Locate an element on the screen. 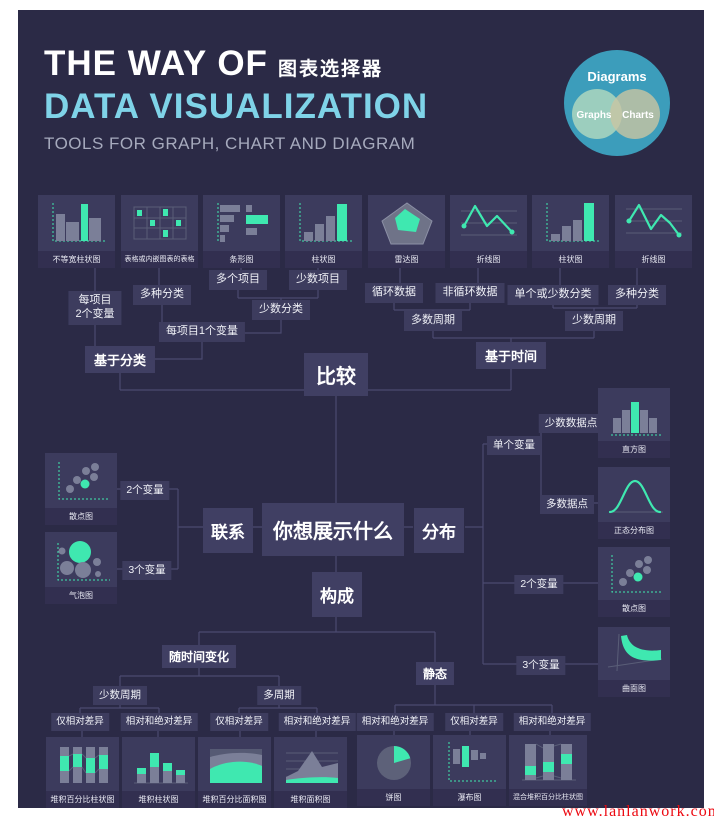 The height and width of the screenshot is (823, 714). chart-card: 堆积面积图 is located at coordinates (310, 772).